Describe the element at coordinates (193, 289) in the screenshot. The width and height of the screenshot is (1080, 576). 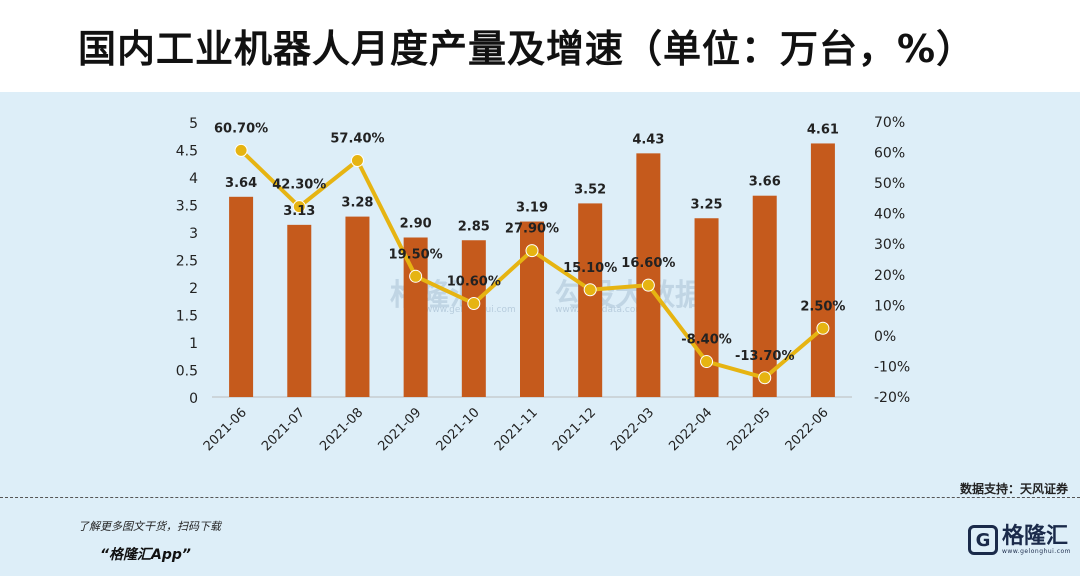
I see `y-left-tick-label: 2` at that location.